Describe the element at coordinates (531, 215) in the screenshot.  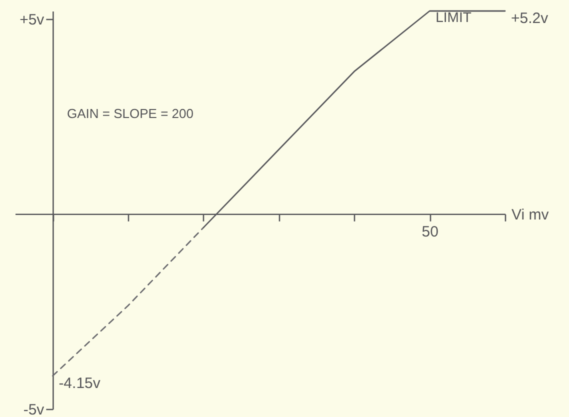
I see `x-axis-title: Vi mv` at that location.